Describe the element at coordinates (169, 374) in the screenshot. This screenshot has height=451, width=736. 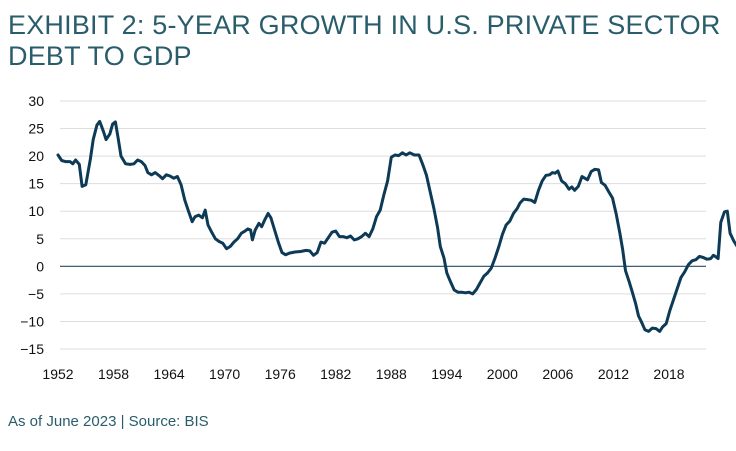
I see `x-tick-label: 1964` at that location.